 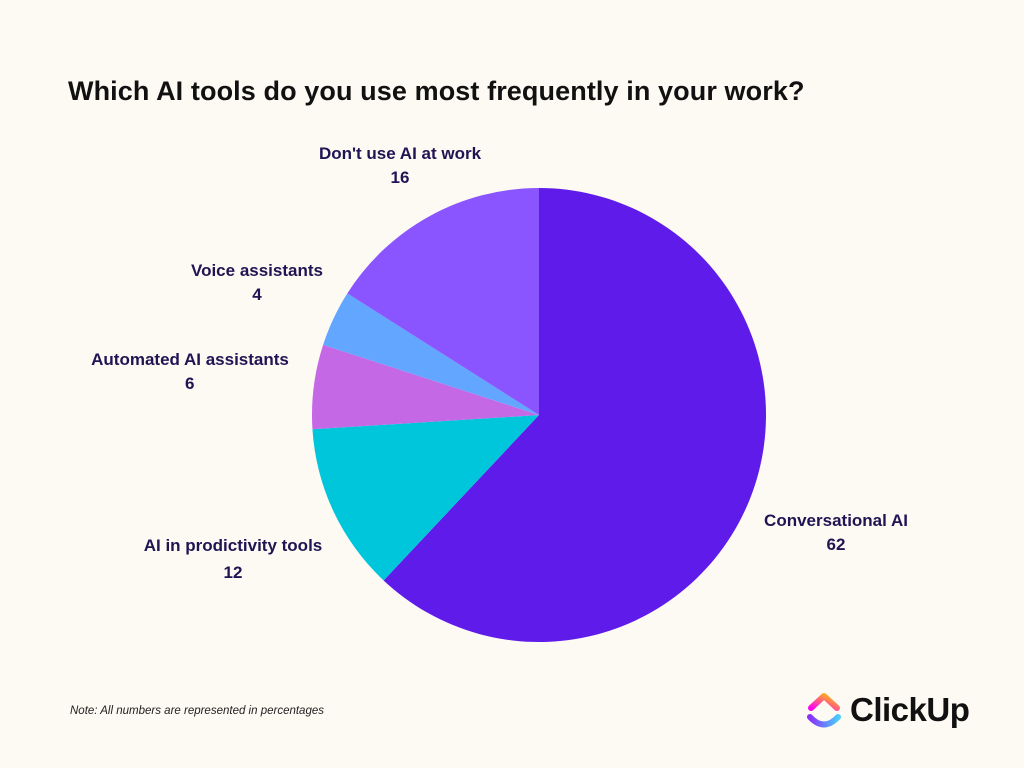 What do you see at coordinates (910, 709) in the screenshot?
I see `brand-name: ClickUp` at bounding box center [910, 709].